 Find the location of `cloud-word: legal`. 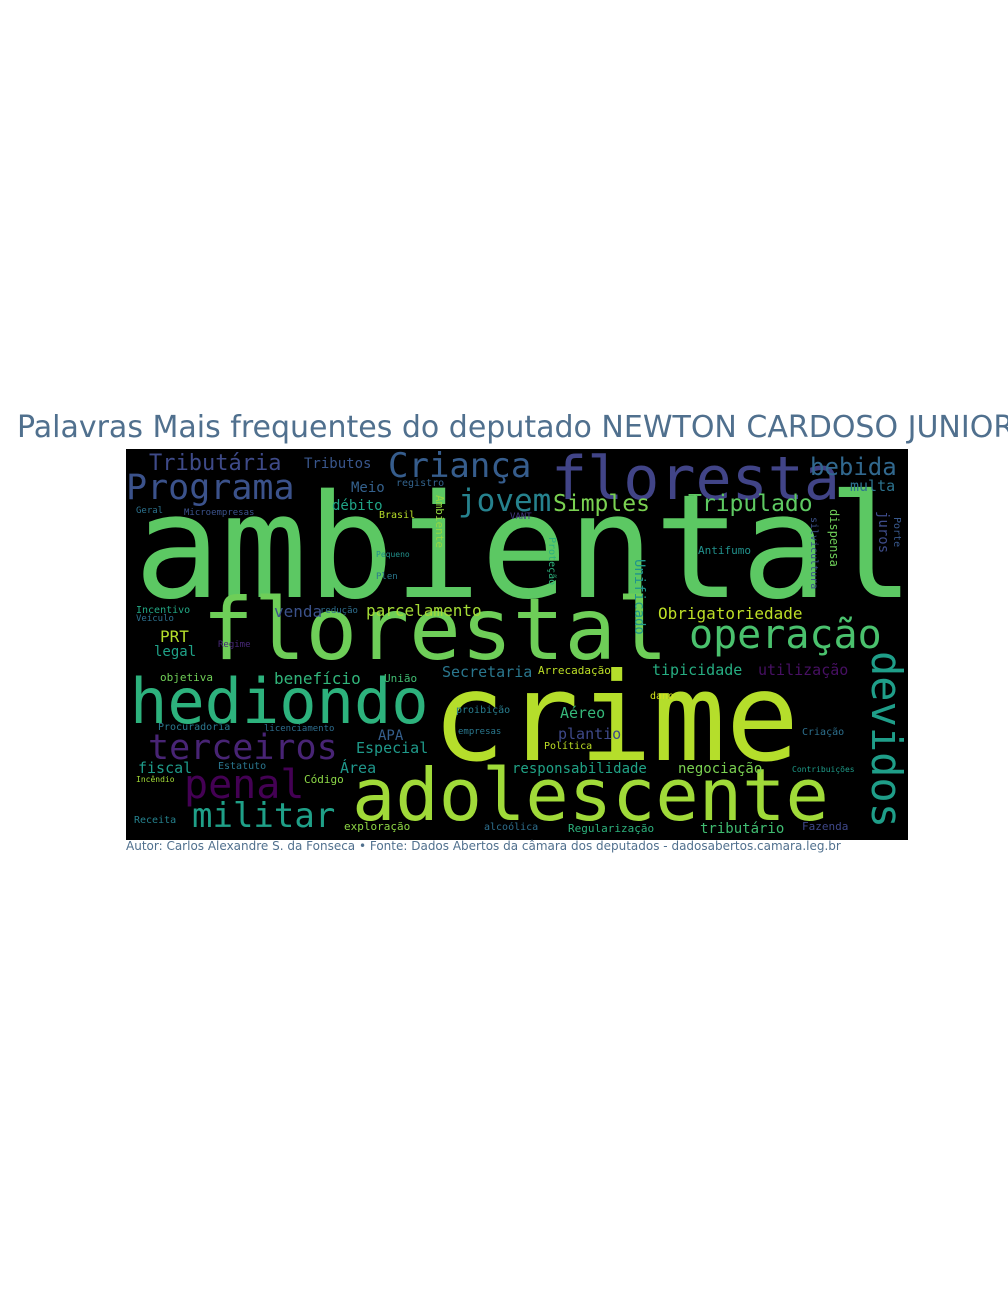

cloud-word: legal is located at coordinates (175, 652).